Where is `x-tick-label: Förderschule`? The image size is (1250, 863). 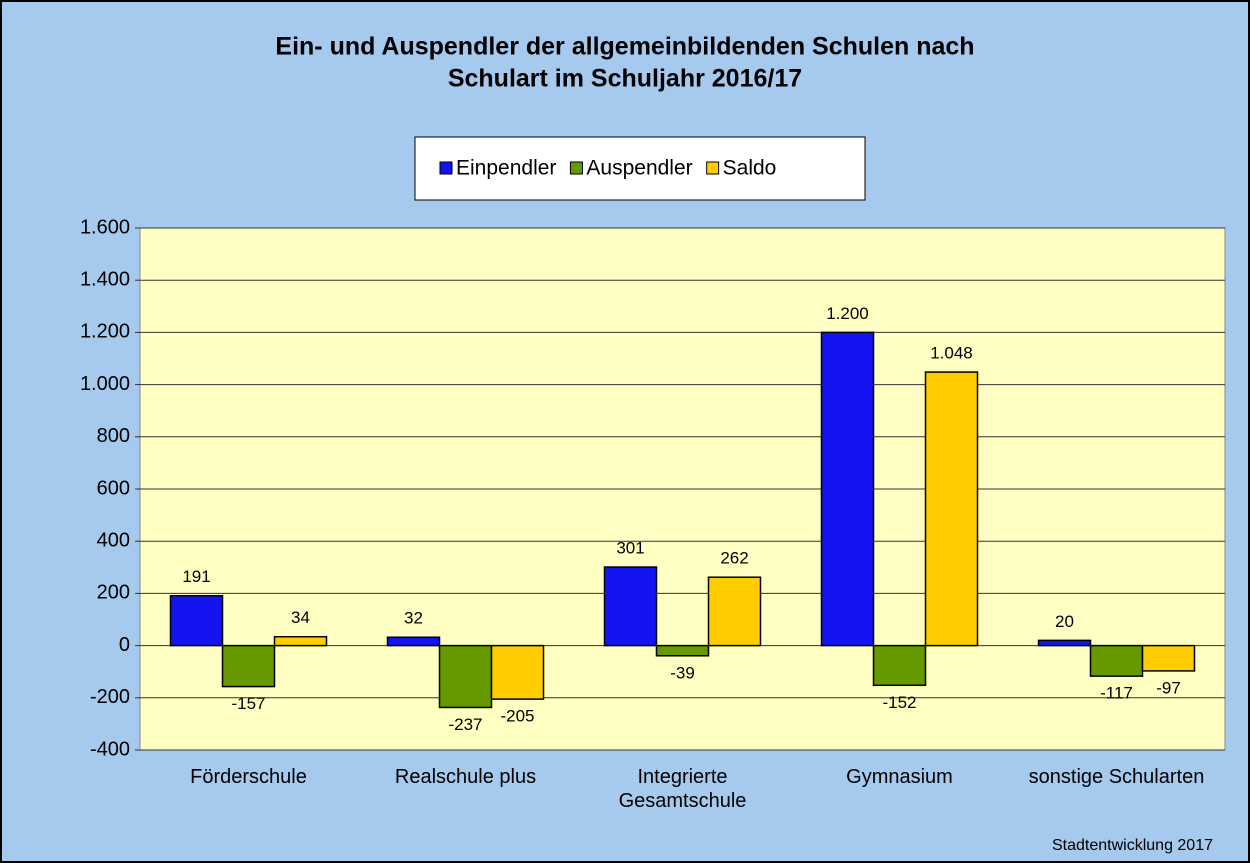 x-tick-label: Förderschule is located at coordinates (248, 777).